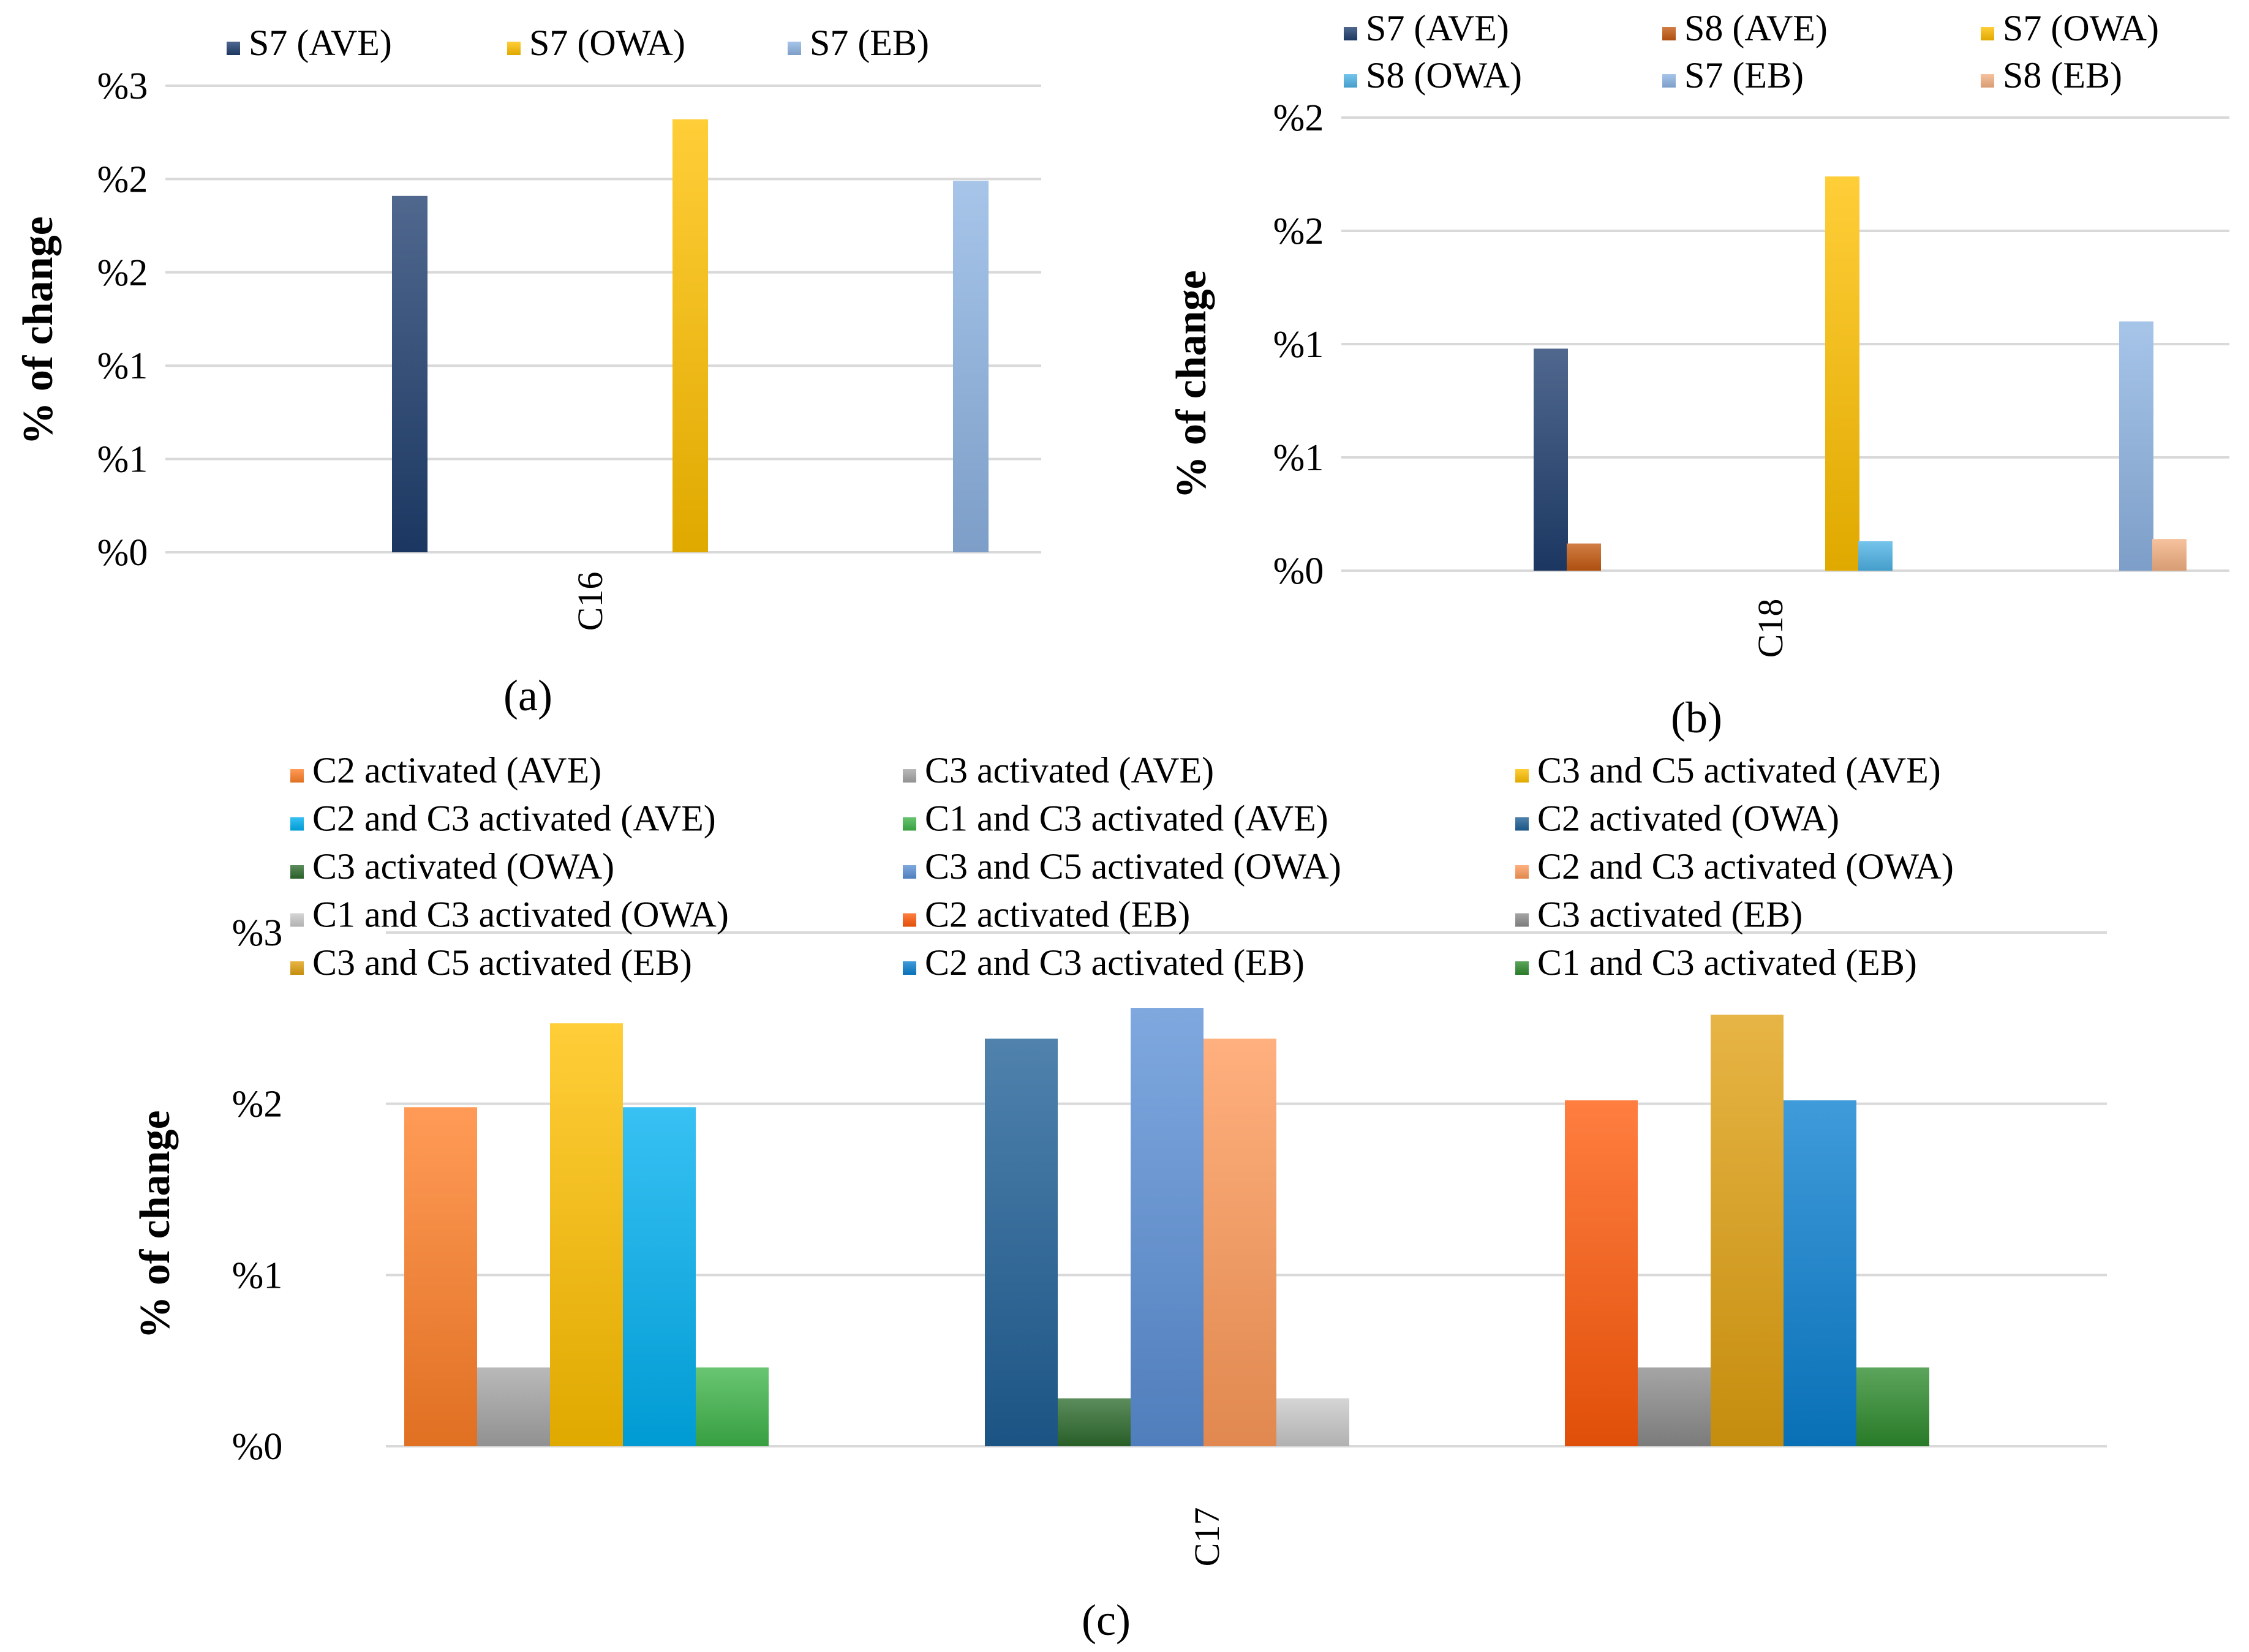  What do you see at coordinates (1745, 866) in the screenshot?
I see `legend-label-c-9: C2 and C3 activated (OWA)` at bounding box center [1745, 866].